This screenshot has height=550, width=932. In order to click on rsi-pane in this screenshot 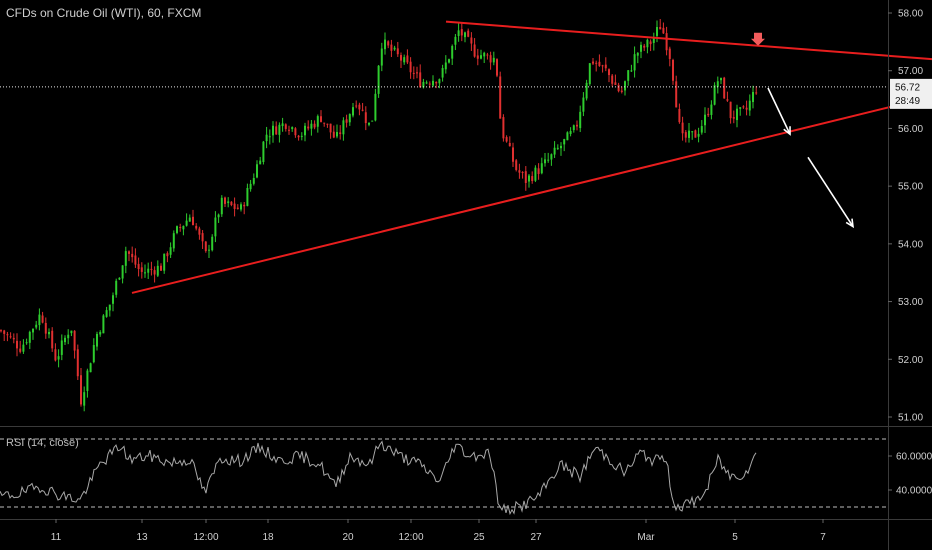, I will do `click(444, 477)`.